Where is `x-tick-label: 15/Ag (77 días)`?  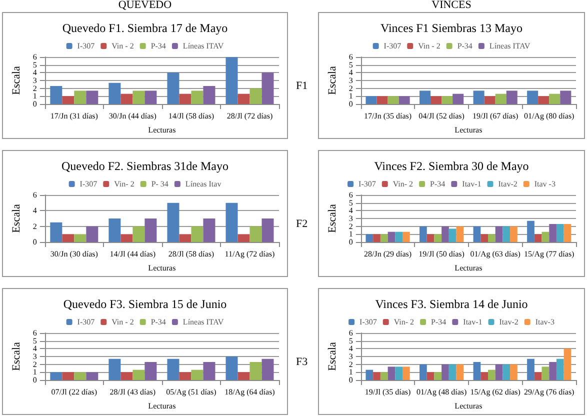
x-tick-label: 15/Ag (77 días) is located at coordinates (549, 254).